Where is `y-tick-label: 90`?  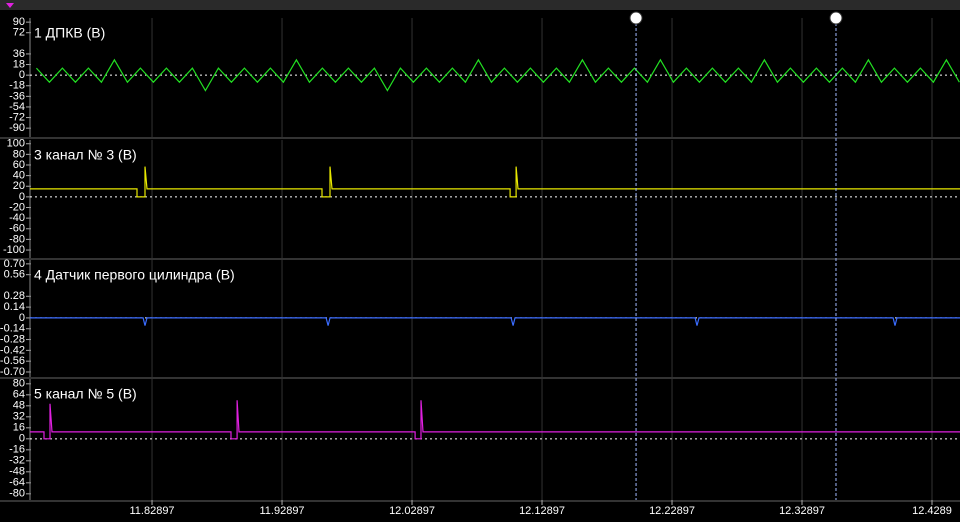
y-tick-label: 90 is located at coordinates (19, 22).